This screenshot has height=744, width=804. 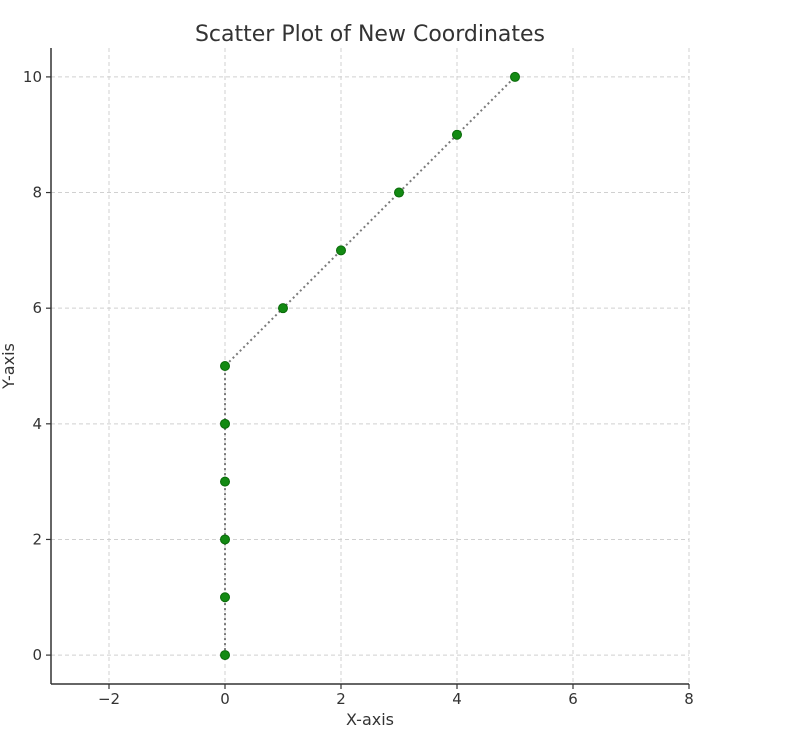 What do you see at coordinates (37, 539) in the screenshot?
I see `y-tick-label: 2` at bounding box center [37, 539].